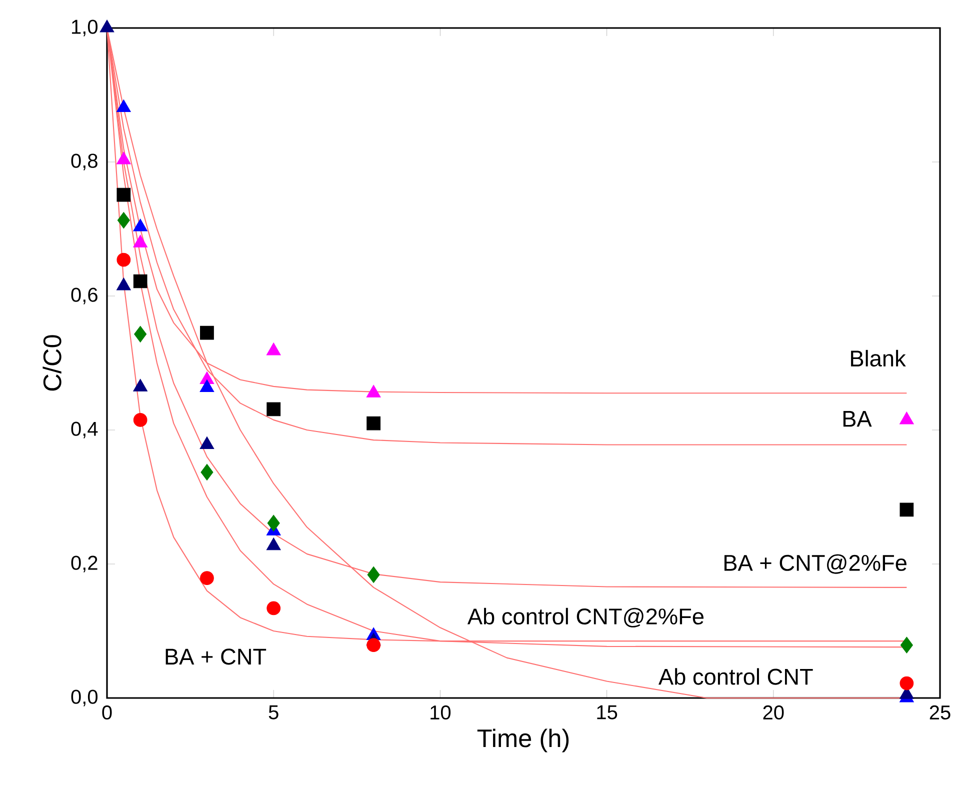  I want to click on y-tick-label: 0,8, so click(84, 162).